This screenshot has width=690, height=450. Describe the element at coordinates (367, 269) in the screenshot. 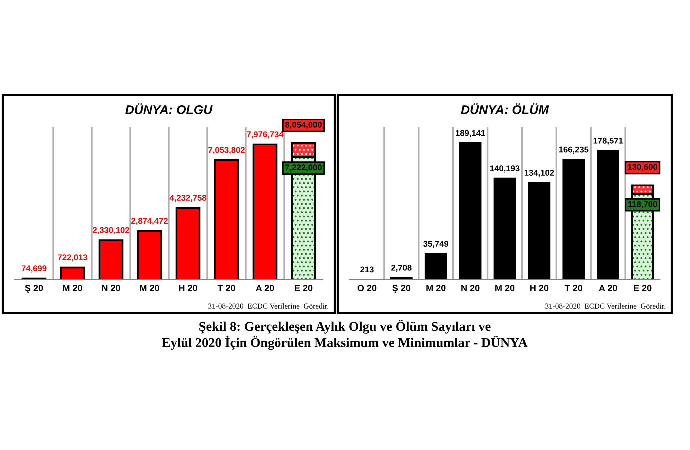

I see `data-label: 213` at that location.